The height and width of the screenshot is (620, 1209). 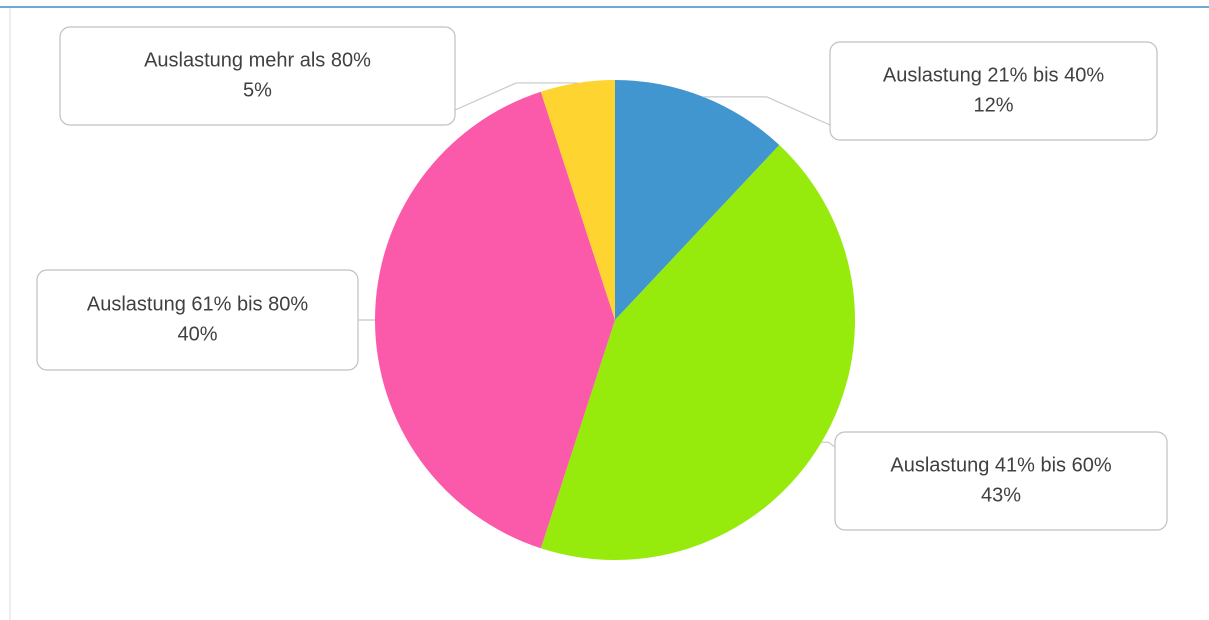 What do you see at coordinates (197, 334) in the screenshot?
I see `value-label: 40%` at bounding box center [197, 334].